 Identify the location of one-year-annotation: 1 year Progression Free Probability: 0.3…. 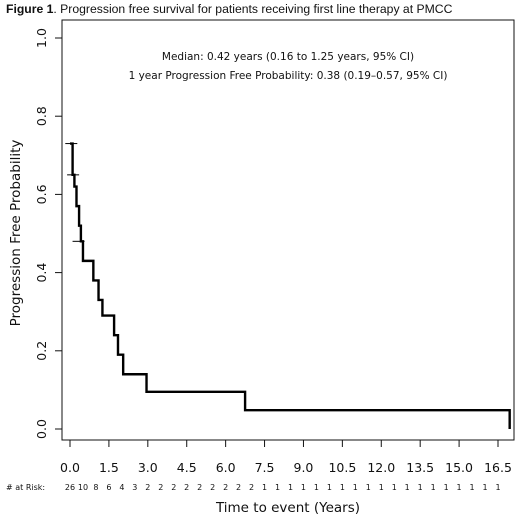
(288, 76).